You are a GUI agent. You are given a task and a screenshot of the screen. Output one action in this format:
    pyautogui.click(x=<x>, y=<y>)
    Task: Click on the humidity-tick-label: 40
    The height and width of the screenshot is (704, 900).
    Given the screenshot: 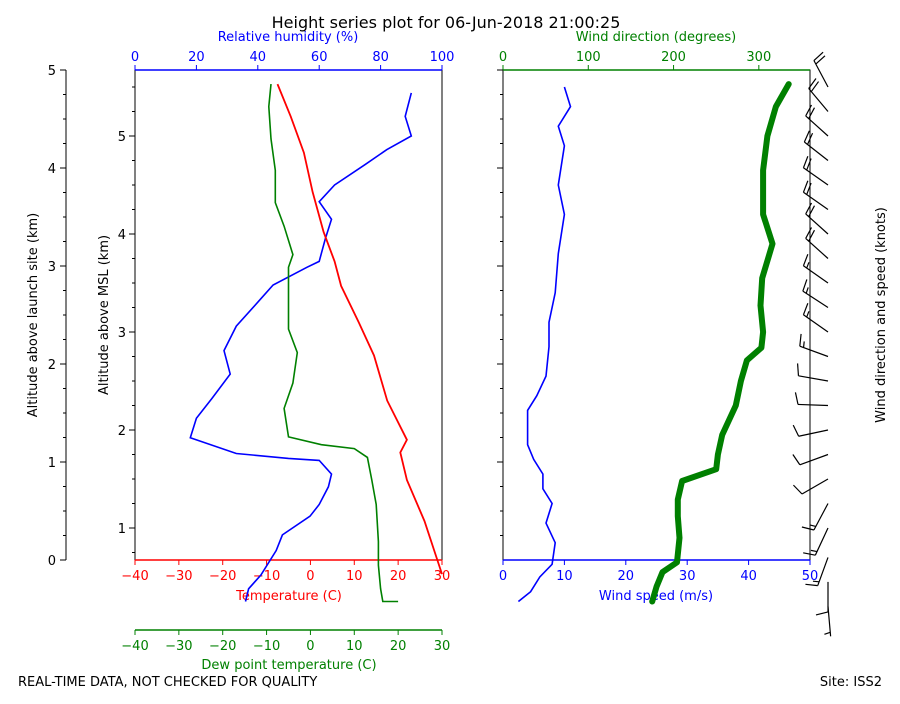 What is the action you would take?
    pyautogui.click(x=258, y=57)
    